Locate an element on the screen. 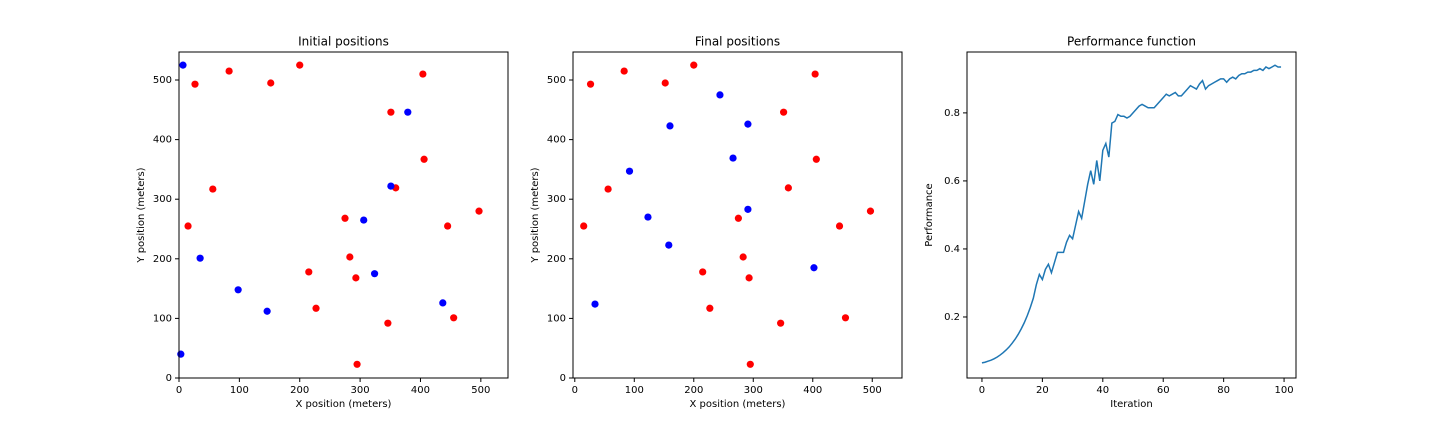 The image size is (1440, 432). x-tick-label: 200 is located at coordinates (299, 390).